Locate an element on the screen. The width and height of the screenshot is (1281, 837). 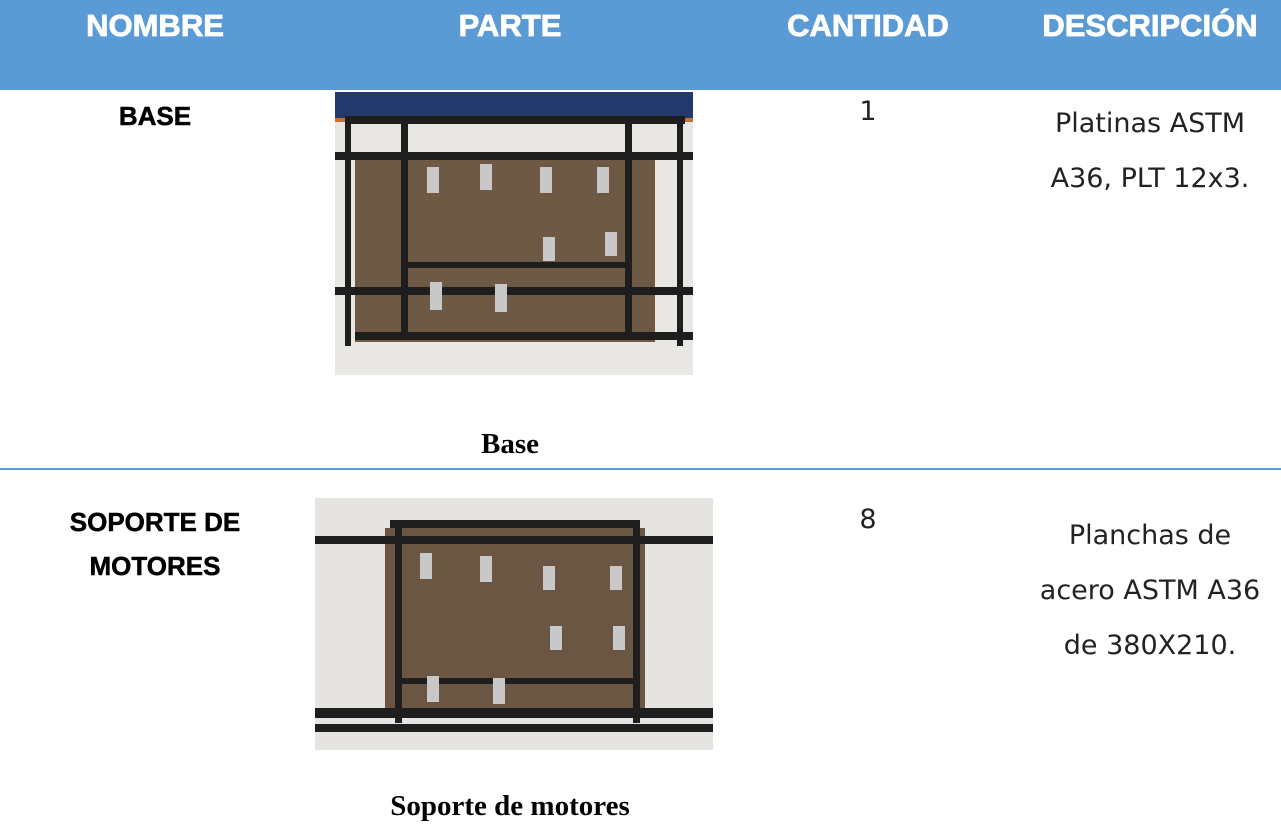
description-line: de 380X210. is located at coordinates (1150, 645).